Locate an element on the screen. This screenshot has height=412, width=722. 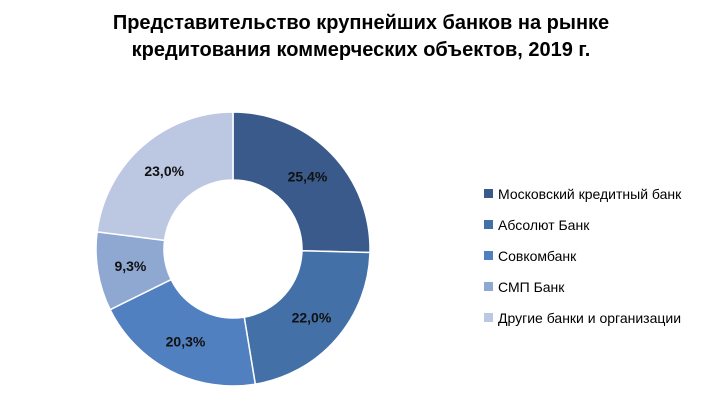
legend-label: Другие банки и организации is located at coordinates (590, 317).